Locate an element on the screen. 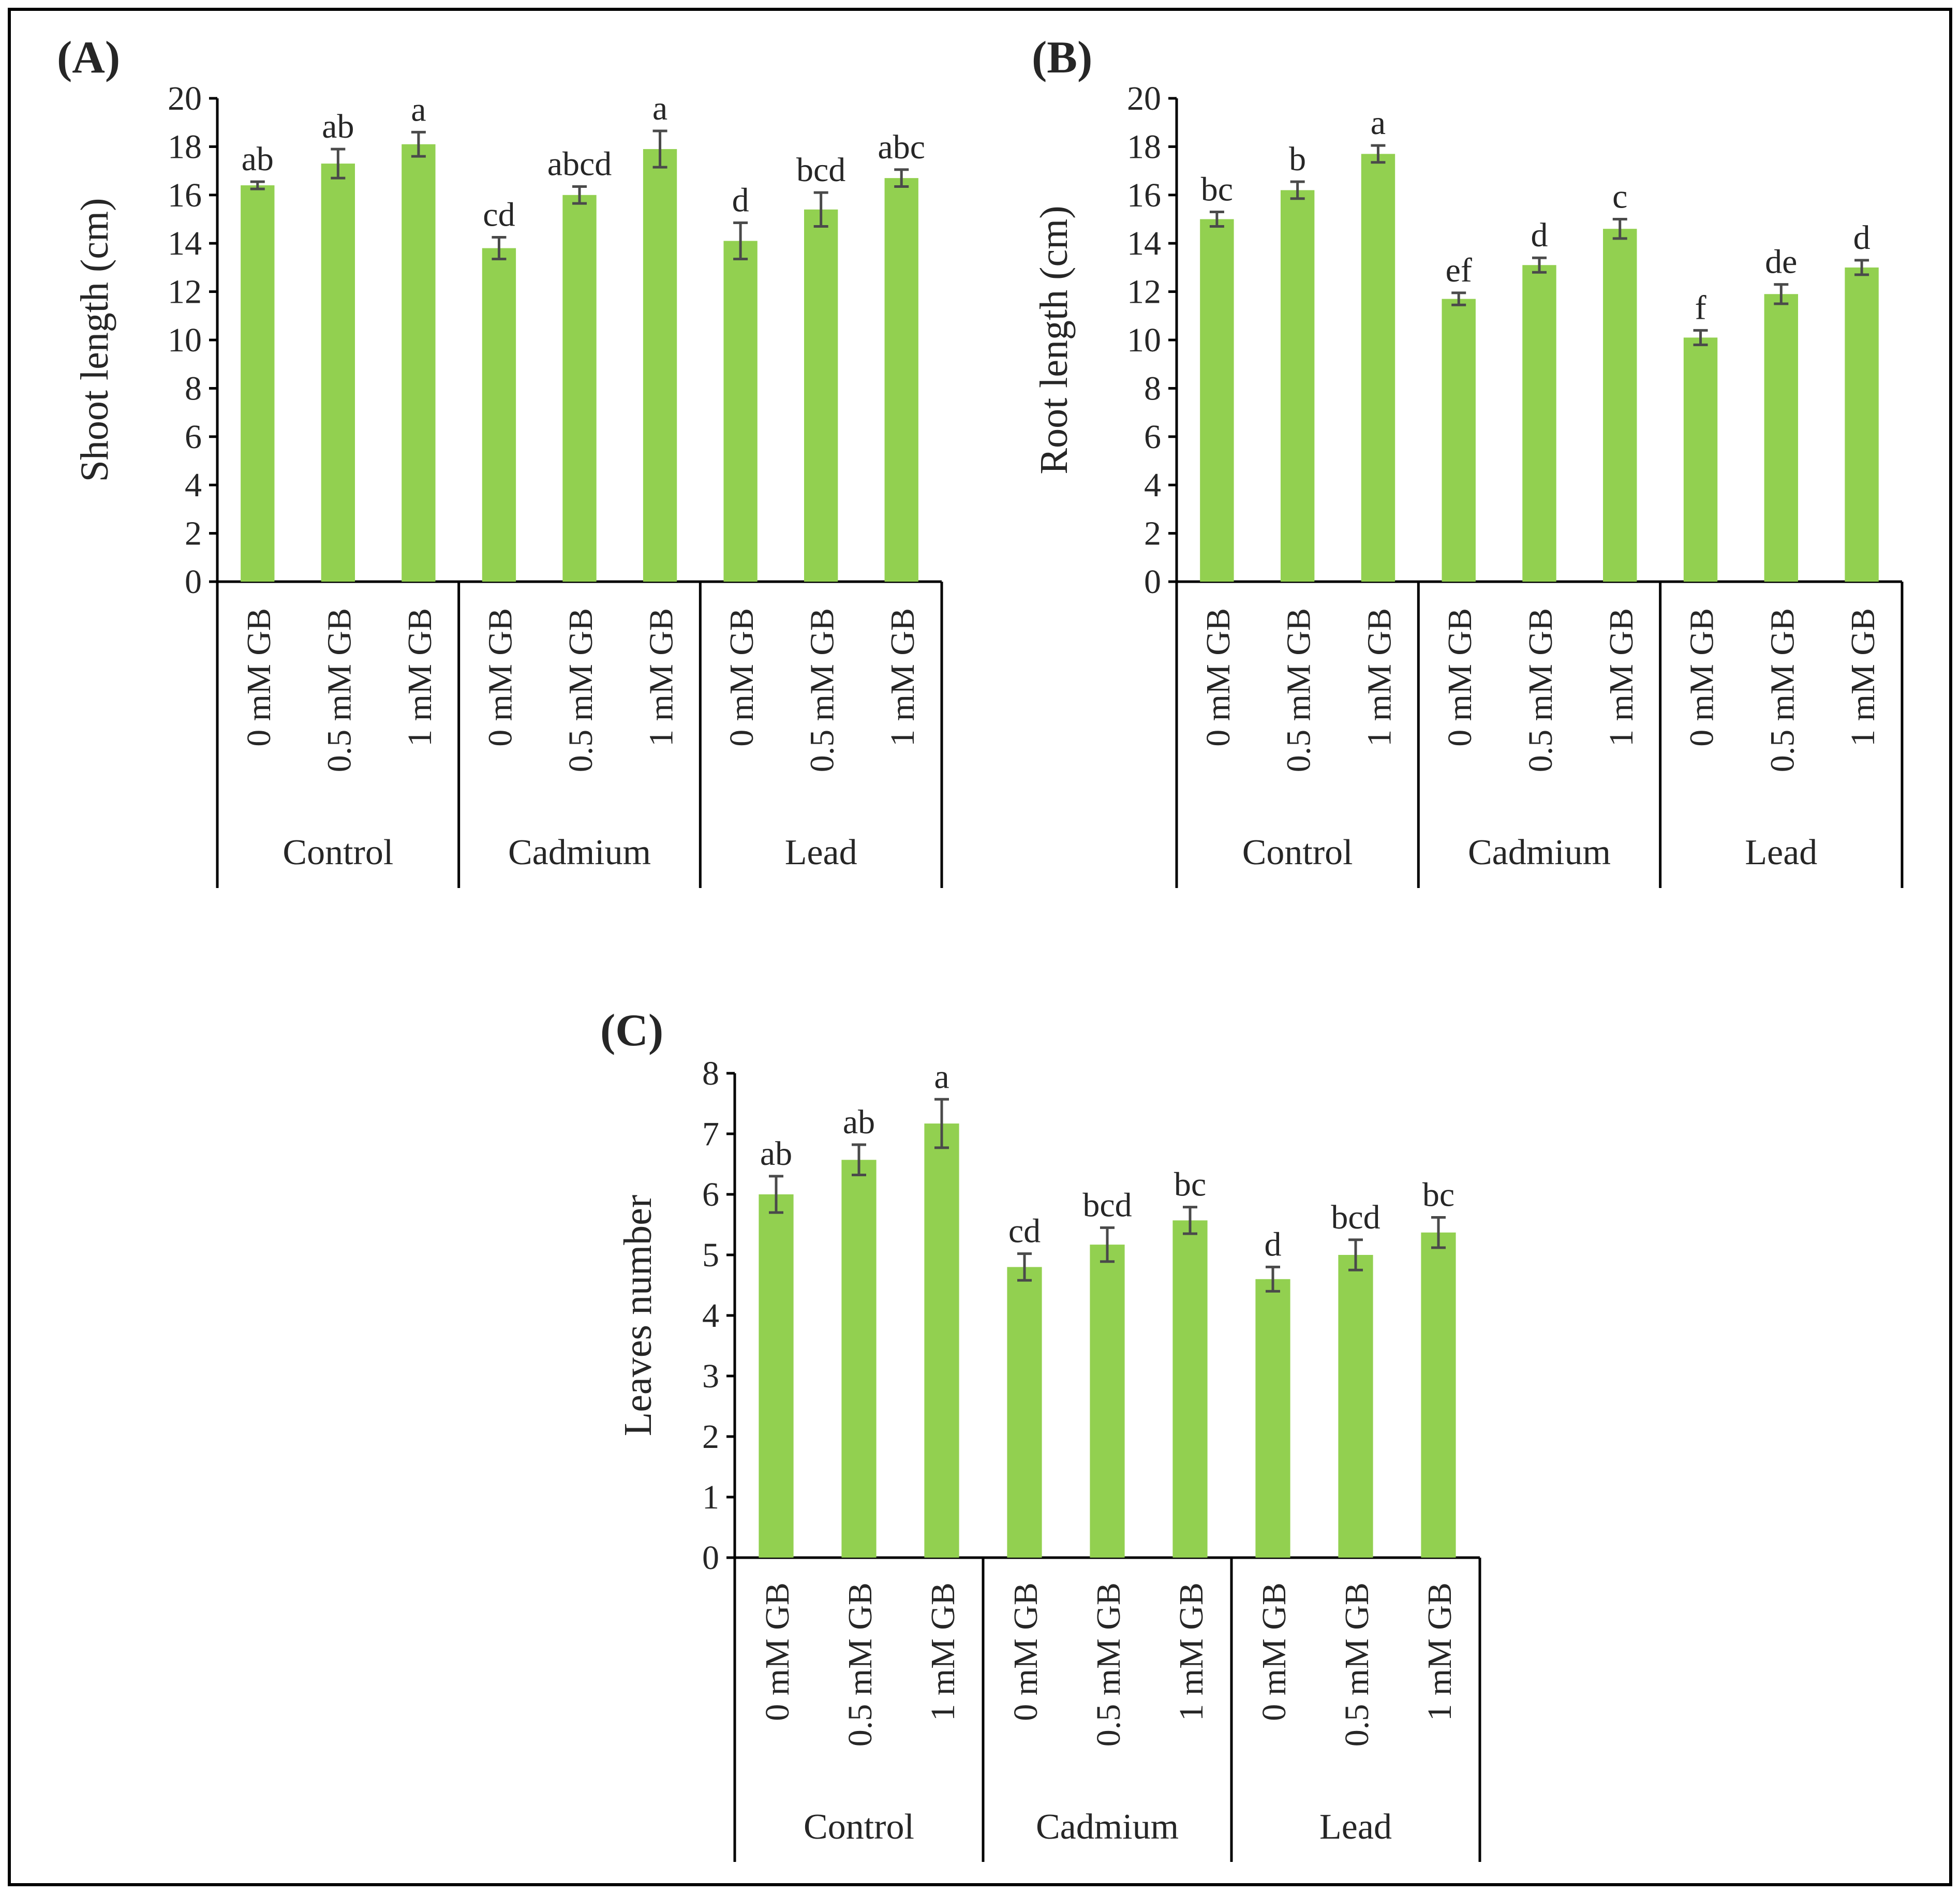 The width and height of the screenshot is (1960, 1894). y-tick-label: 5 is located at coordinates (711, 1255).